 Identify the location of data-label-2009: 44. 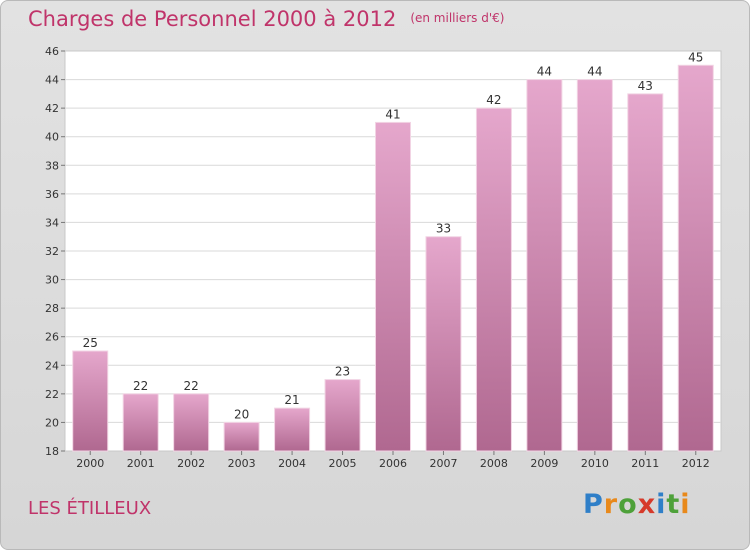
(544, 72).